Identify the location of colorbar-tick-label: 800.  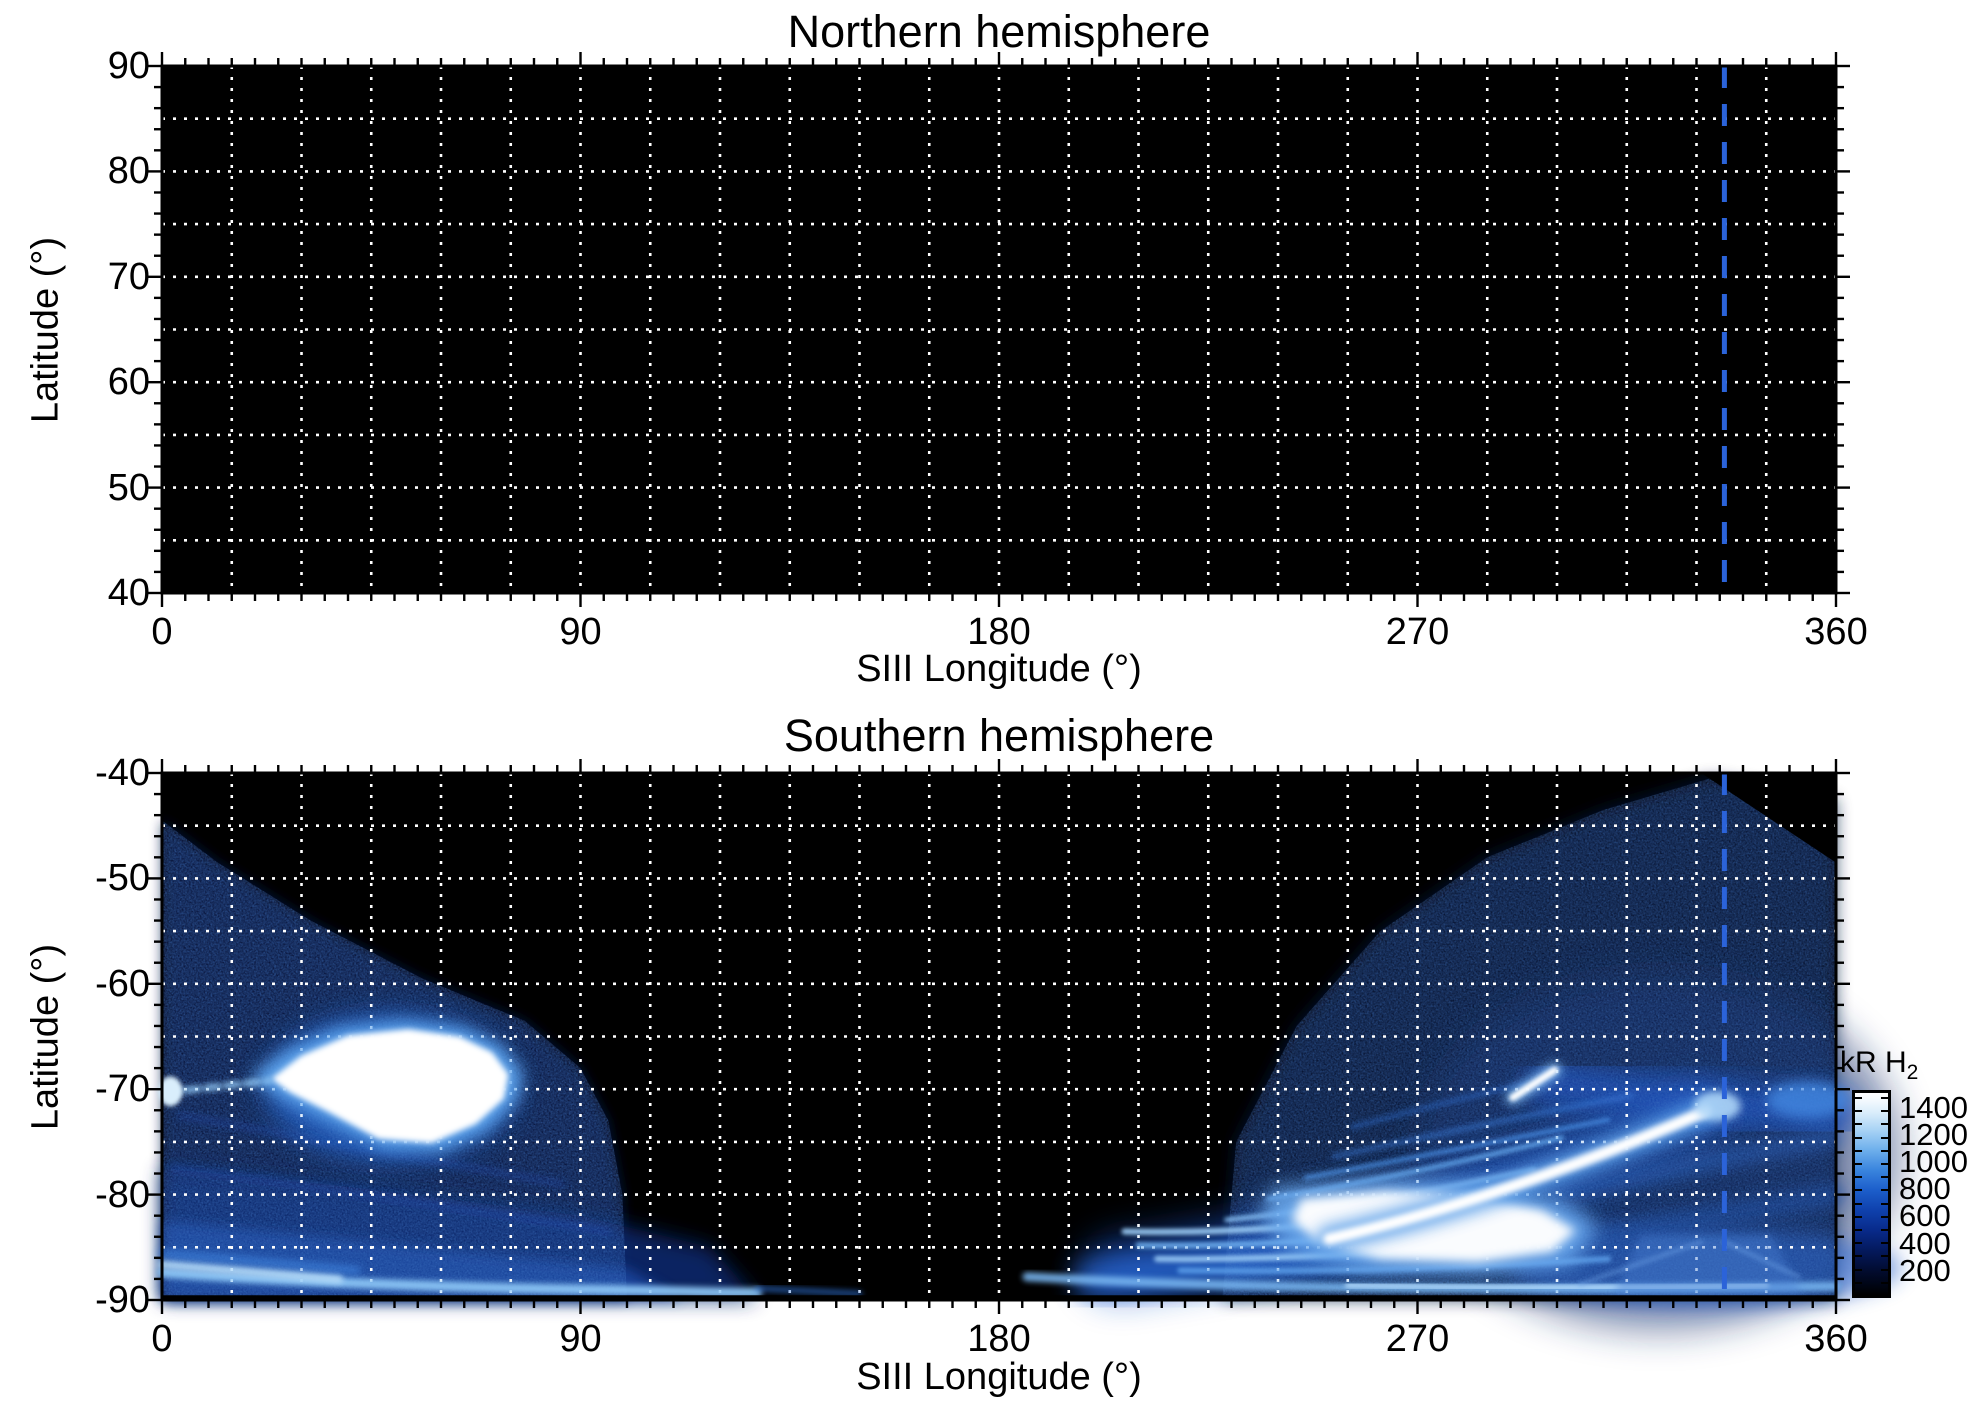
(1925, 1188).